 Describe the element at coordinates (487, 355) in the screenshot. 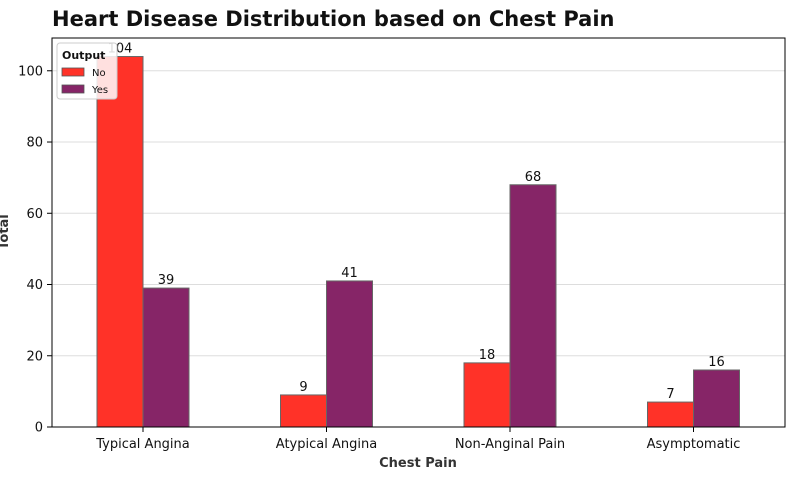

I see `data-label-non-anginal-pain-no: 18` at that location.